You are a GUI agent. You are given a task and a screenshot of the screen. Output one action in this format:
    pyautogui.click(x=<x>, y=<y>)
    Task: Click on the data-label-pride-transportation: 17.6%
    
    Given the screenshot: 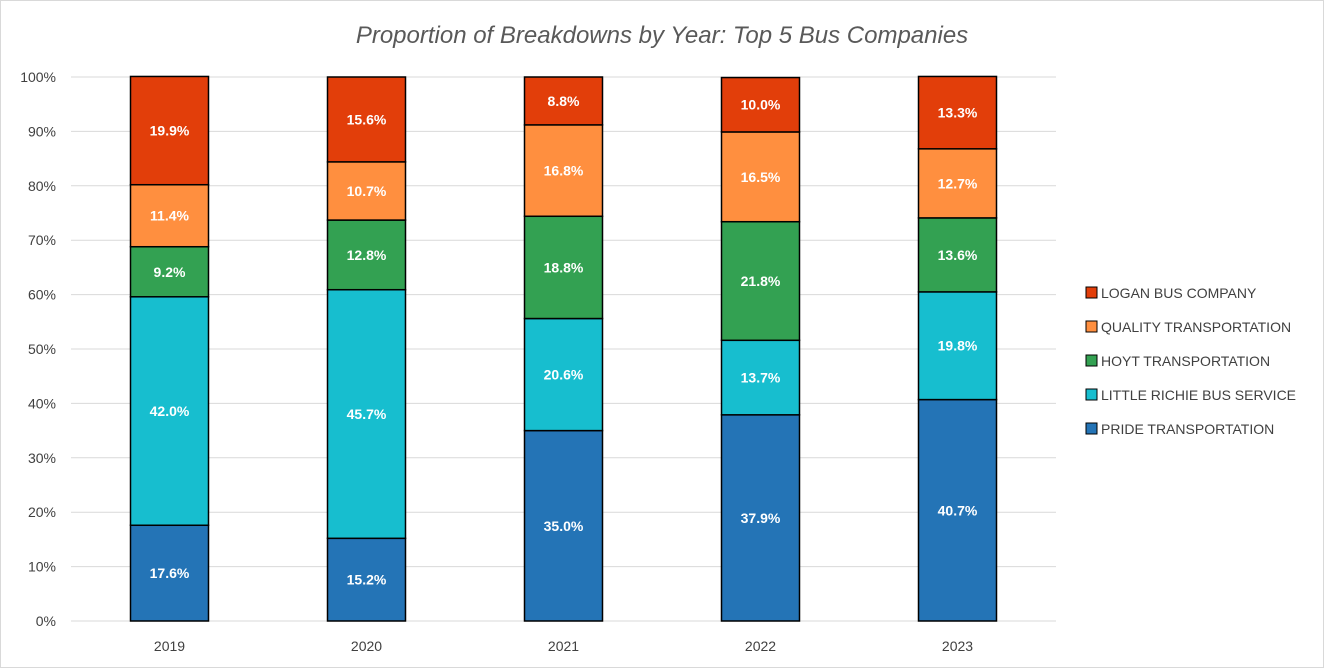 What is the action you would take?
    pyautogui.click(x=170, y=573)
    